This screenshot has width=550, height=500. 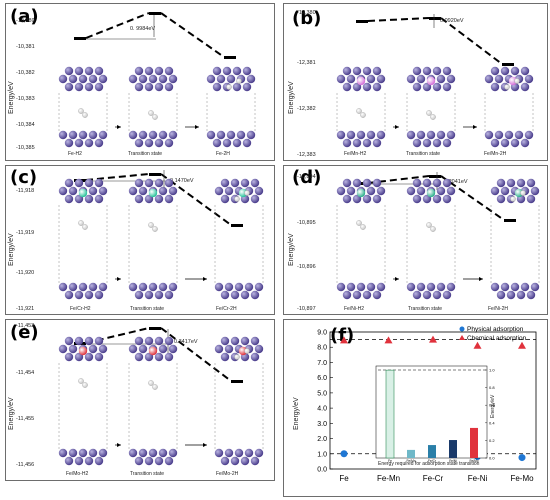 I want to click on panel-label: (d), so click(x=307, y=177).